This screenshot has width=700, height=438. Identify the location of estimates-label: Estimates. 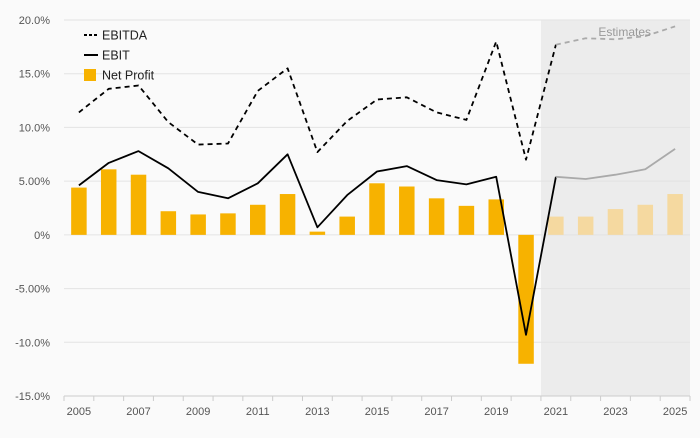
(624, 32).